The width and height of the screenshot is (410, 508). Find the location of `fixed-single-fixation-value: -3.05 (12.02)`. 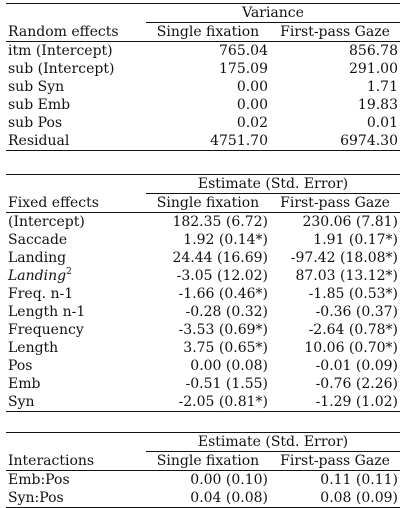

fixed-single-fixation-value: -3.05 (12.02) is located at coordinates (222, 276).